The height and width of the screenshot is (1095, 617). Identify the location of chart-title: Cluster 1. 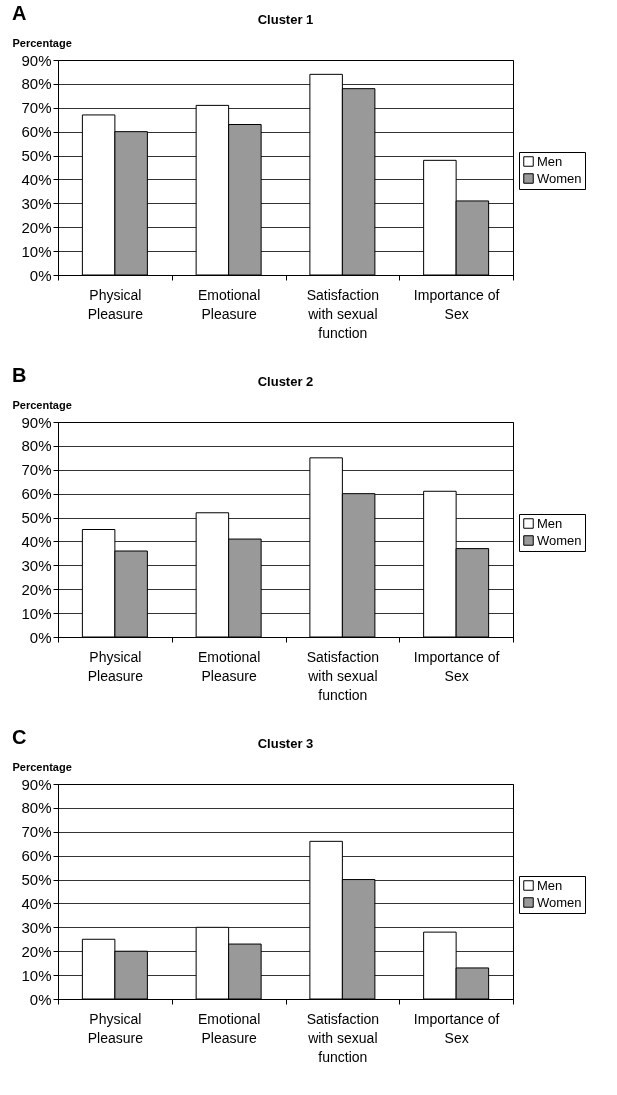
(285, 19).